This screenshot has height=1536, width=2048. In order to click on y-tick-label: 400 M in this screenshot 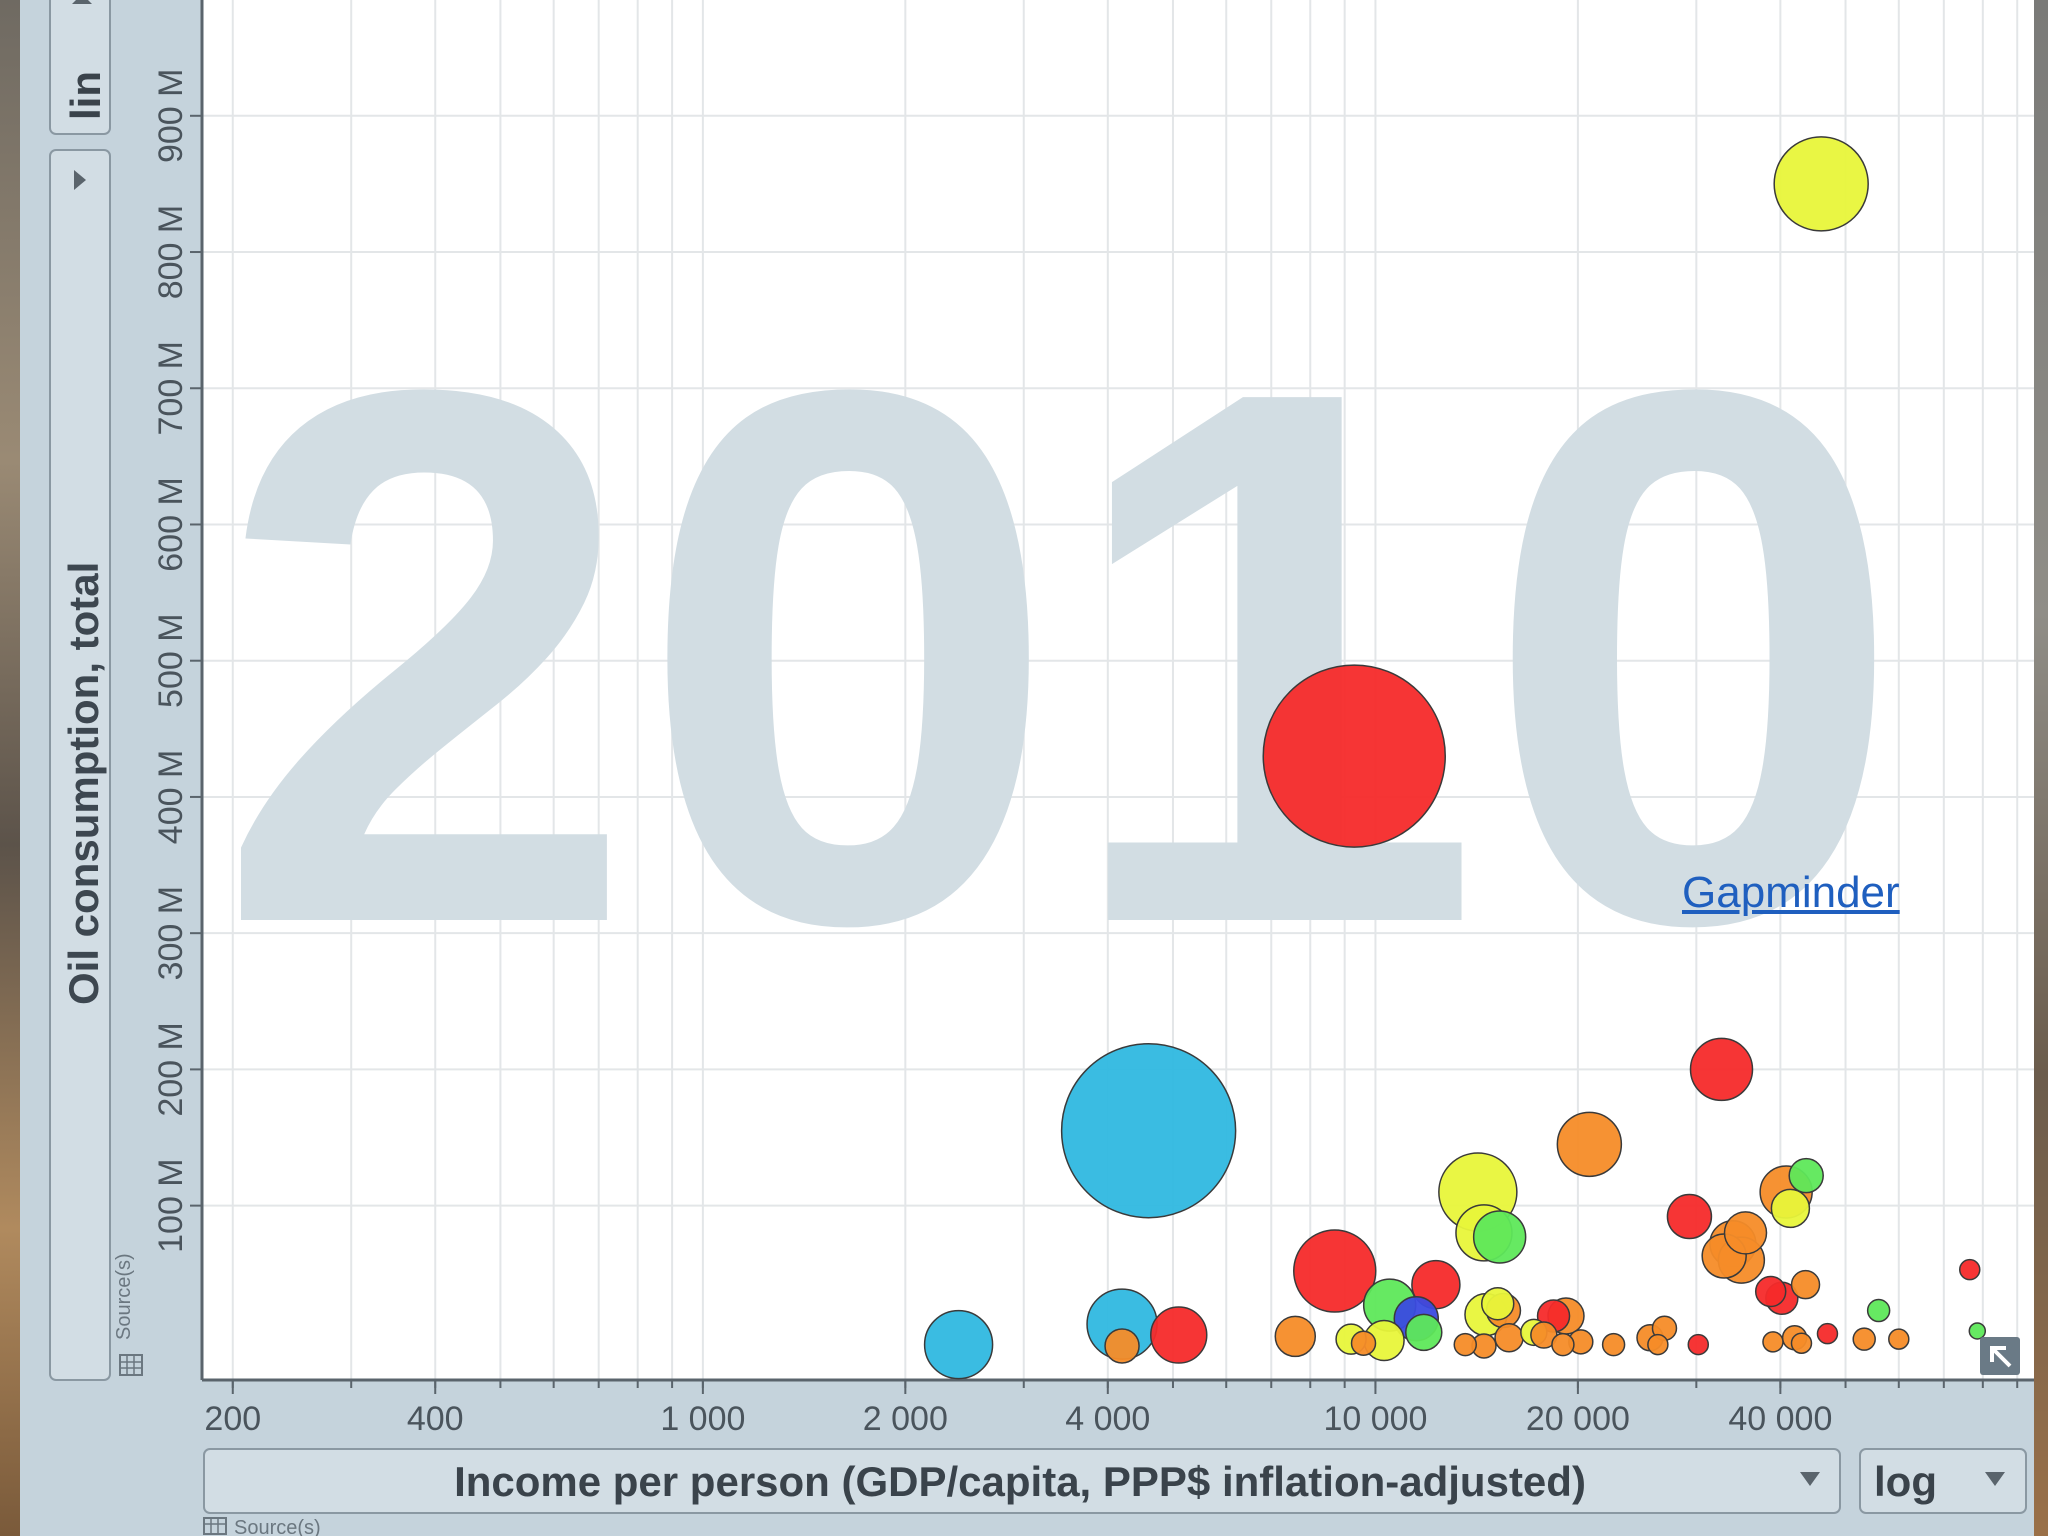, I will do `click(171, 797)`.